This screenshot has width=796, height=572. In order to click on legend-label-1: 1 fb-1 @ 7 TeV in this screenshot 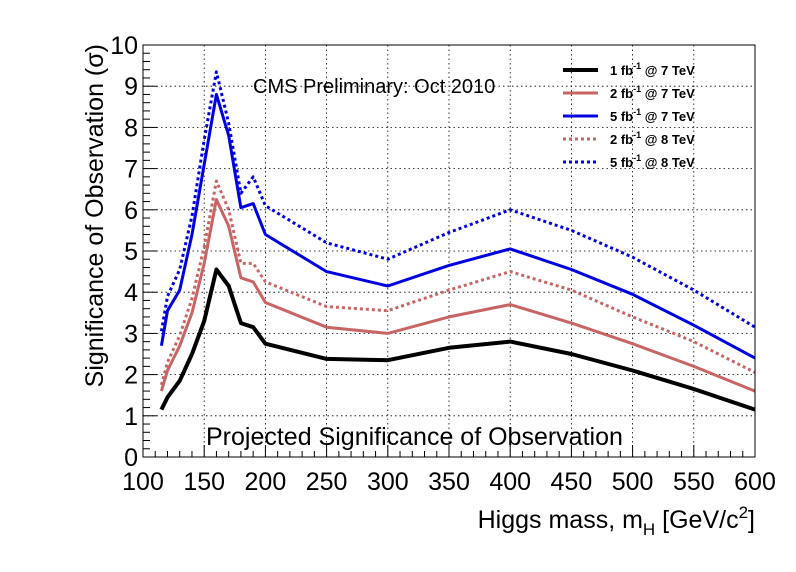, I will do `click(652, 69)`.